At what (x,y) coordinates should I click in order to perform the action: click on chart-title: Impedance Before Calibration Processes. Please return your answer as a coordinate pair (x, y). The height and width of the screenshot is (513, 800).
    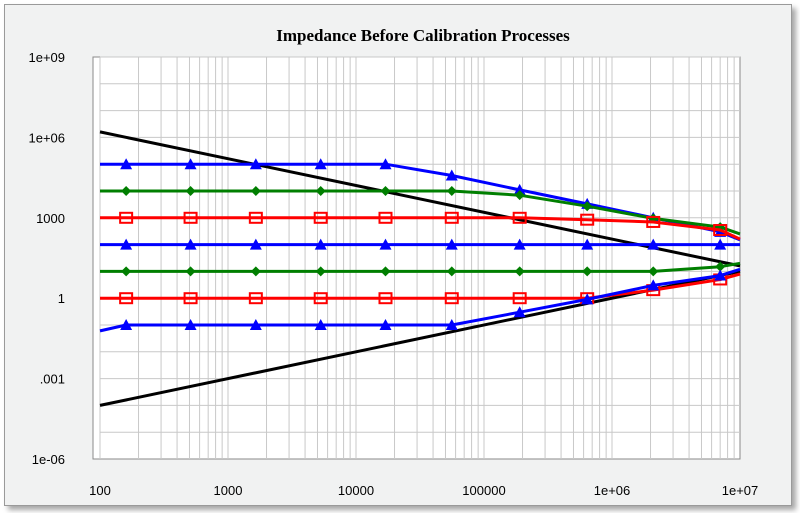
    Looking at the image, I should click on (423, 35).